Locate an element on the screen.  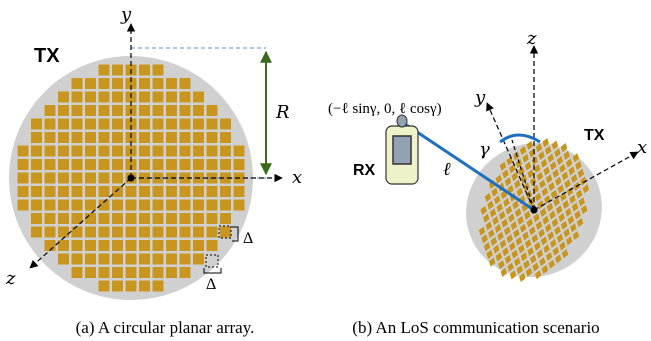
link-line is located at coordinates (468, 166).